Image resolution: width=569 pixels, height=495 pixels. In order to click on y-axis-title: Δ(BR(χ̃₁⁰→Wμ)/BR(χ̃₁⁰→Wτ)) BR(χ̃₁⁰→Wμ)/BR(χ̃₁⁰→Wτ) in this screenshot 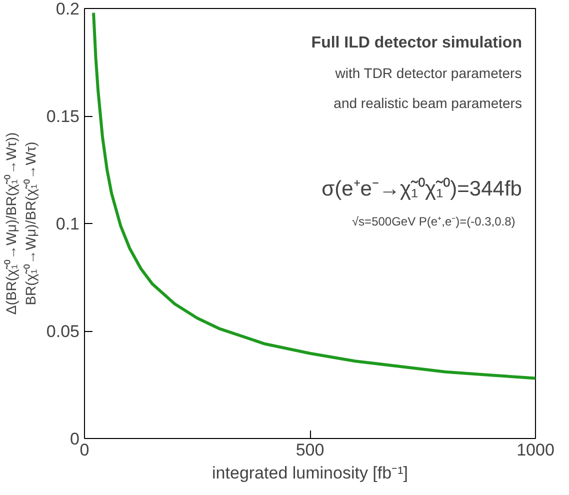, I will do `click(20, 223)`.